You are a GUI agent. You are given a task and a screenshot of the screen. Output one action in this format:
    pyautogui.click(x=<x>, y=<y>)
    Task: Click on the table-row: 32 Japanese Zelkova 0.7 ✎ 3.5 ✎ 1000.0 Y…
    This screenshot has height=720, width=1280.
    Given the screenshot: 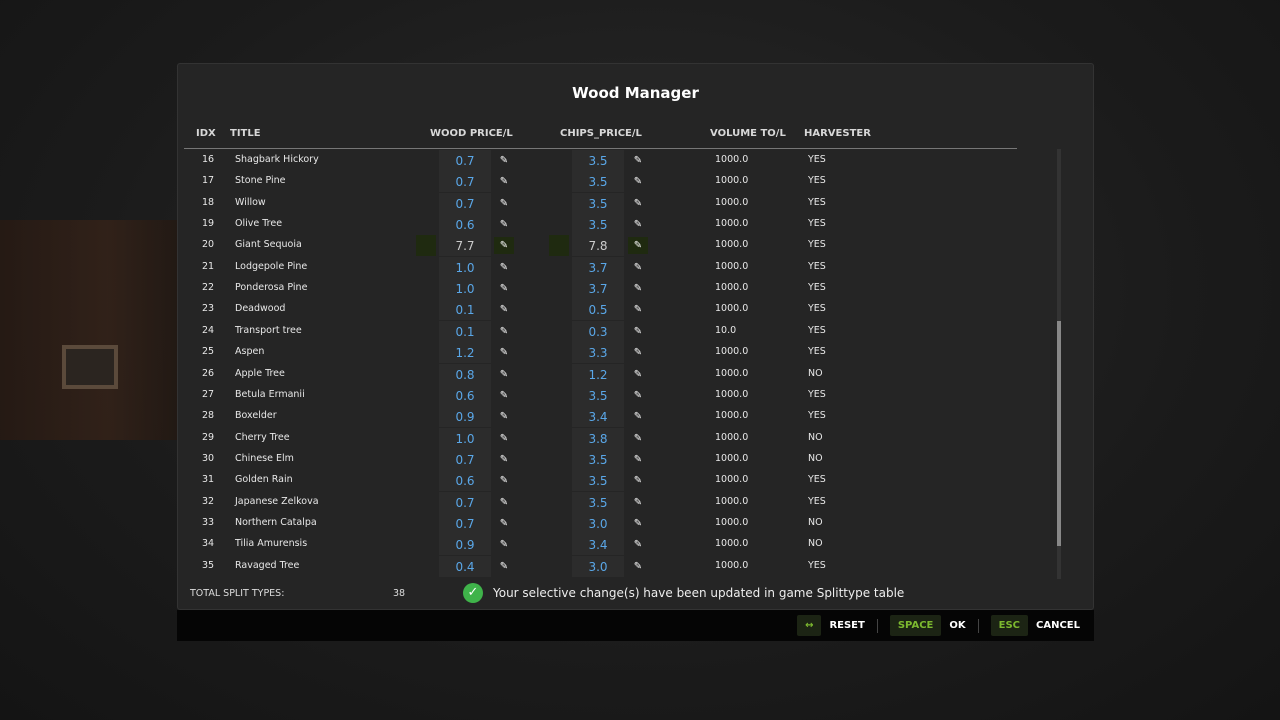 What is the action you would take?
    pyautogui.click(x=636, y=502)
    